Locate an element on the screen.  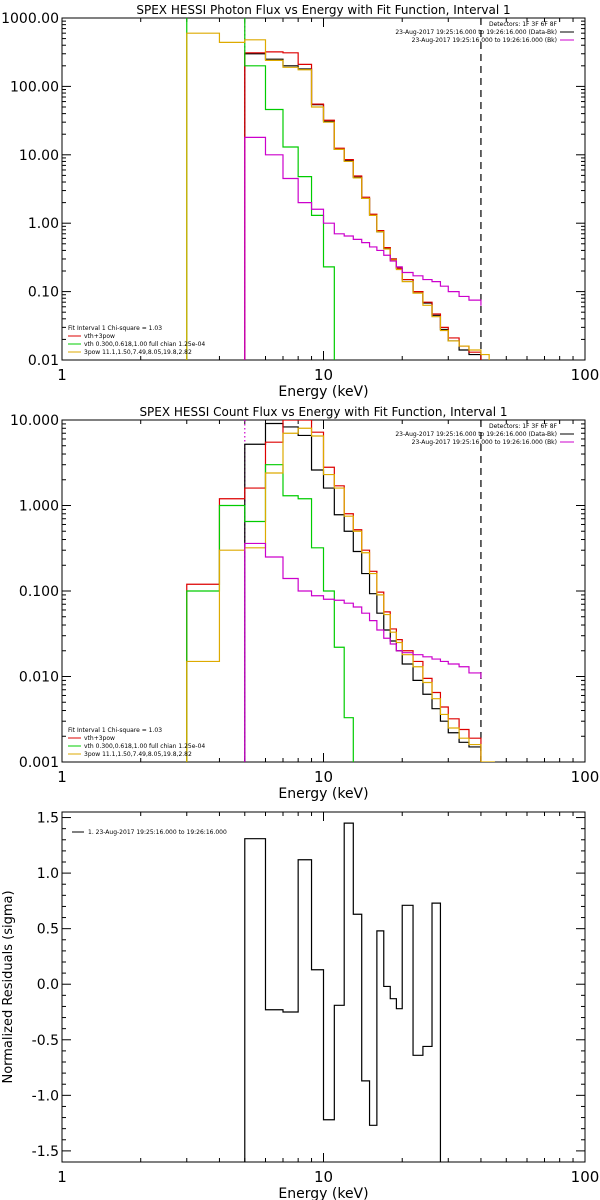
y-tick-label: 100.00 is located at coordinates (34, 87).